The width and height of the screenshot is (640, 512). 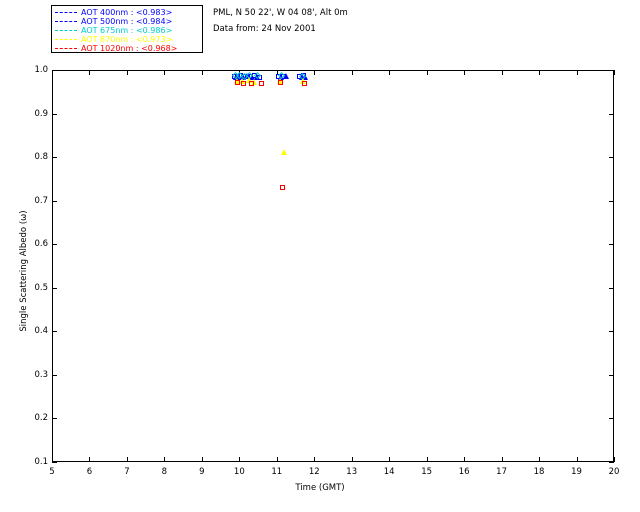 I want to click on x-tick-label: 5, so click(x=52, y=472).